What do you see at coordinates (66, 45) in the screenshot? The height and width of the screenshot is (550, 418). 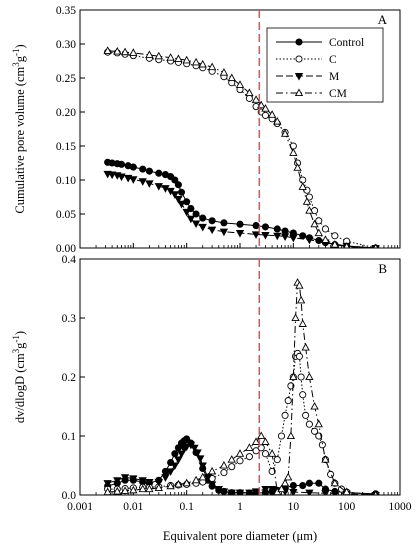 I see `y-tick-label: 0.30` at bounding box center [66, 45].